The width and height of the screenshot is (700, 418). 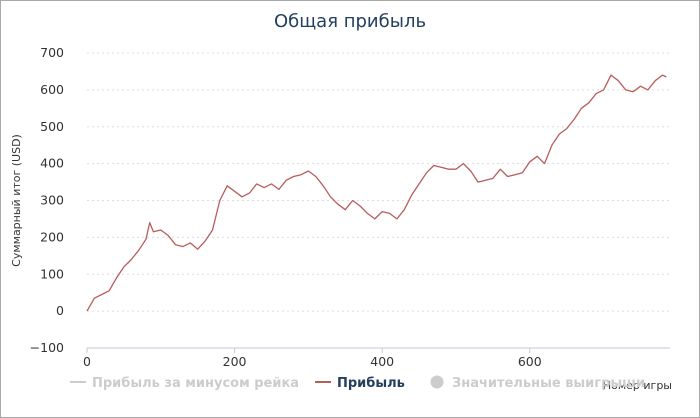 I want to click on legend-item: Прибыль, so click(x=360, y=383).